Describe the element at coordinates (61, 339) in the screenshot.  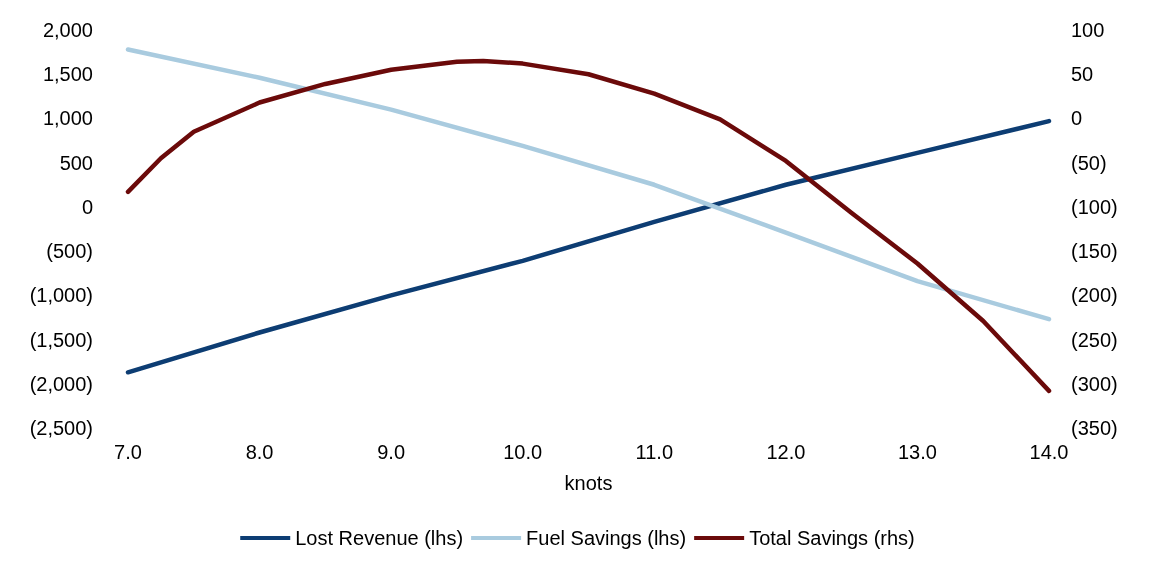
I see `y-tick-label: (1,500)` at that location.